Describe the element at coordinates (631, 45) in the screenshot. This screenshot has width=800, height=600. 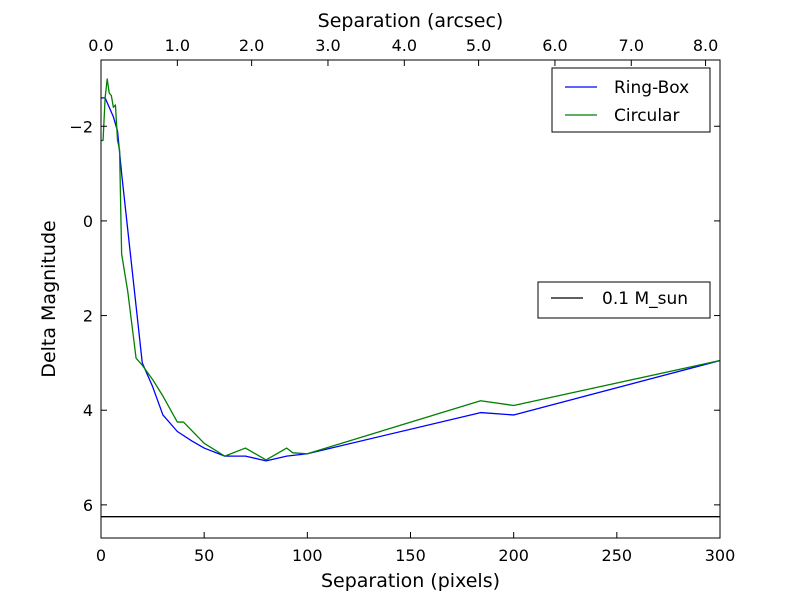
I see `top-tick-label: 7.0` at that location.